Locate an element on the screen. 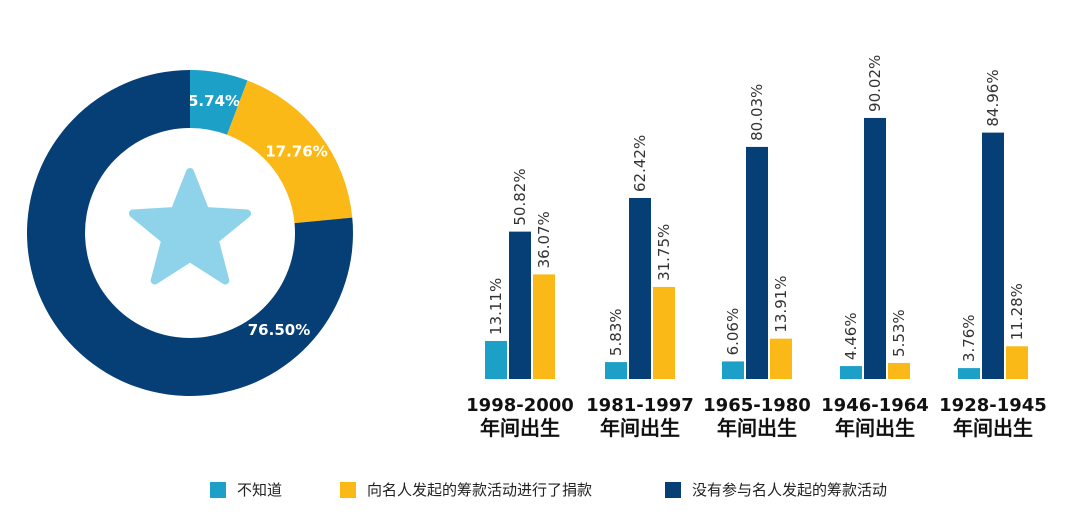  bar-value-label-4-0: 3.76% is located at coordinates (969, 338).